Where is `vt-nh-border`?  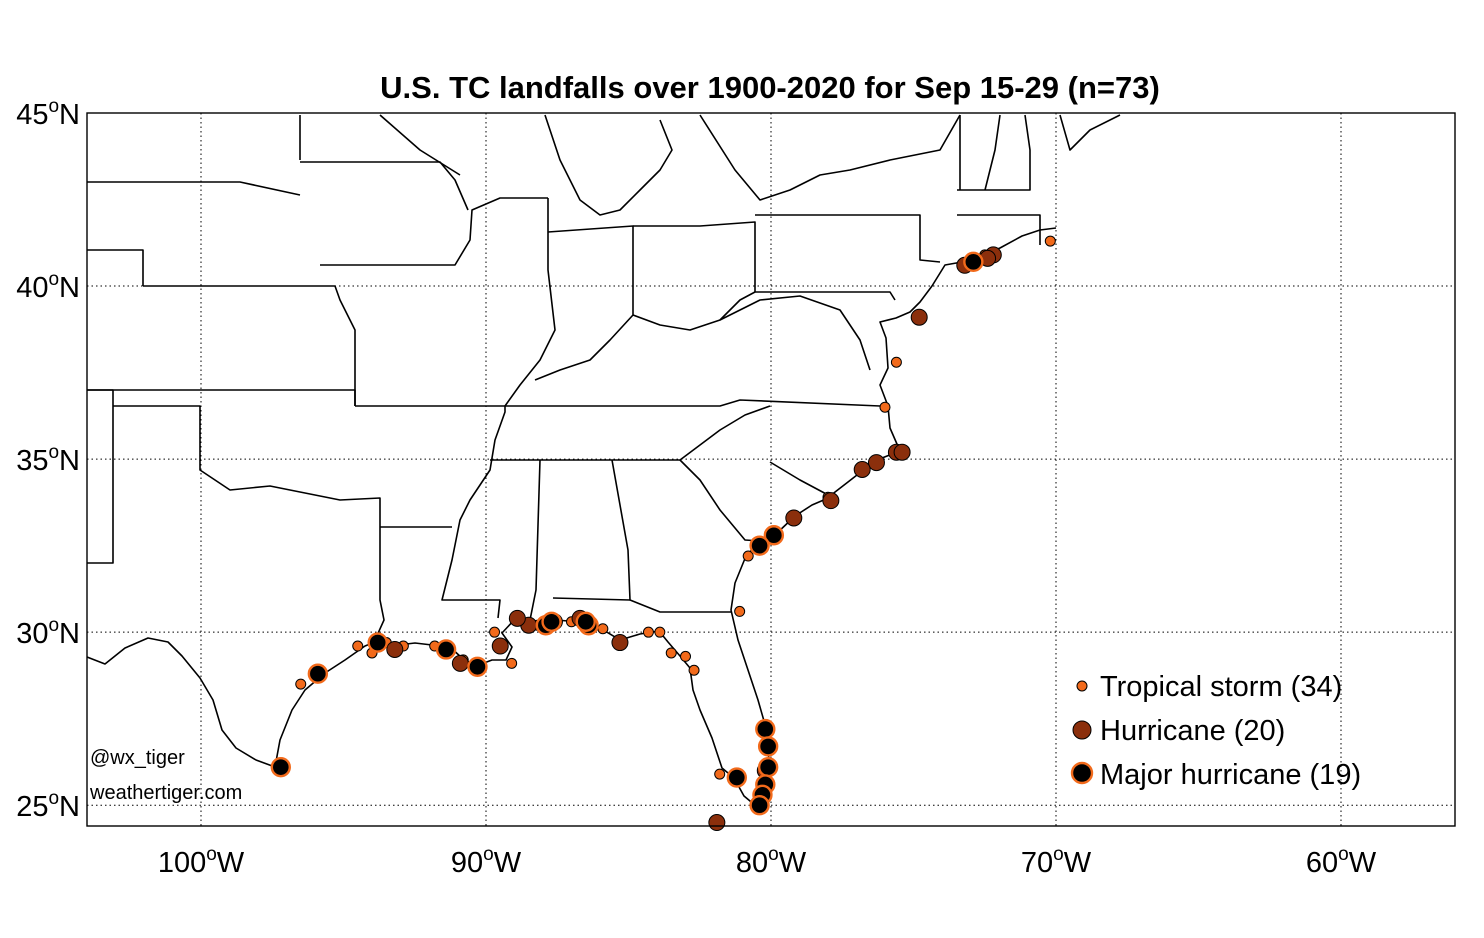
vt-nh-border is located at coordinates (992, 152).